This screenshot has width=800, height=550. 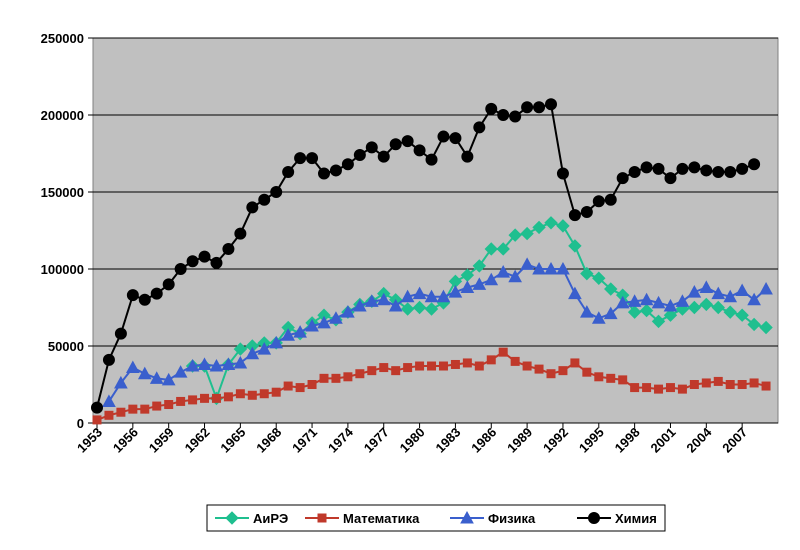 I want to click on x-tick-label: 2007, so click(x=734, y=440).